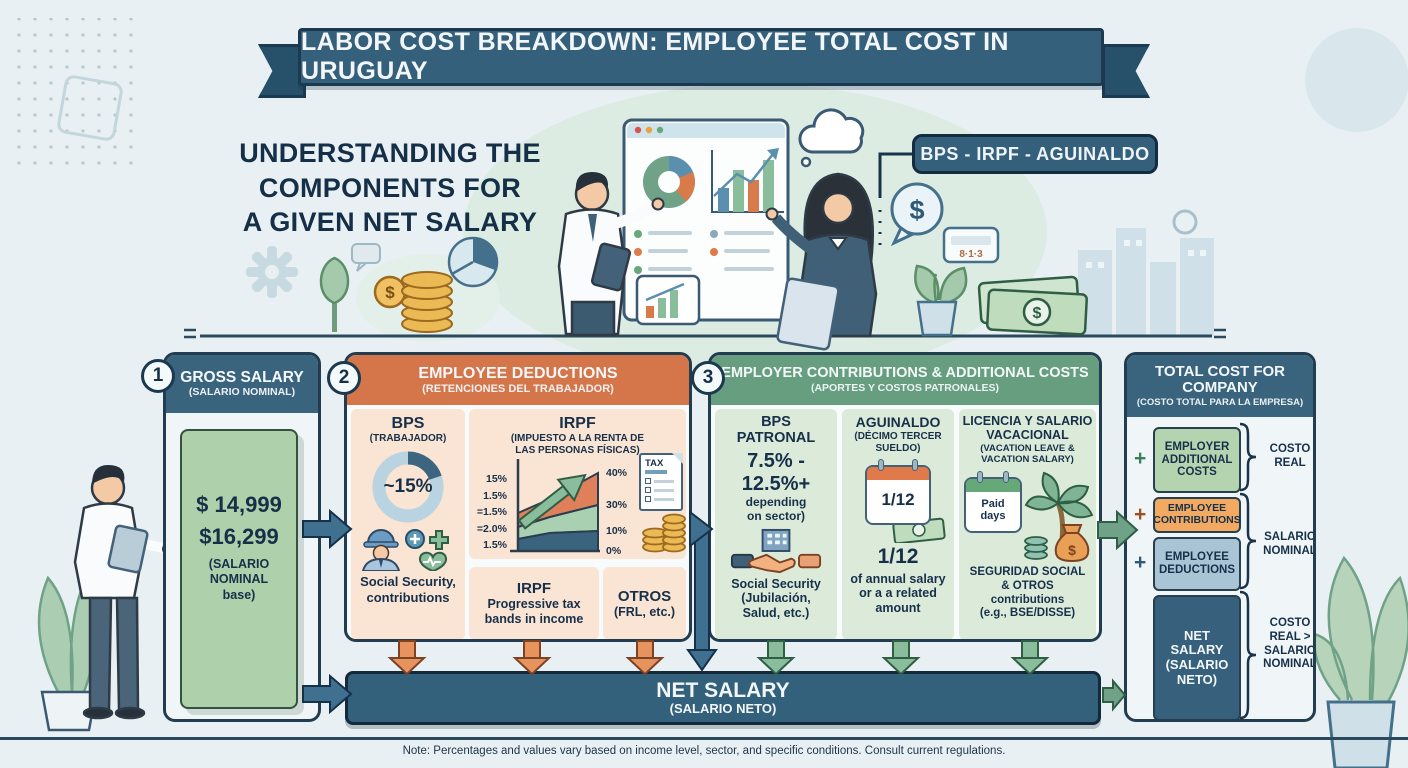  What do you see at coordinates (334, 294) in the screenshot?
I see `tree-icon` at bounding box center [334, 294].